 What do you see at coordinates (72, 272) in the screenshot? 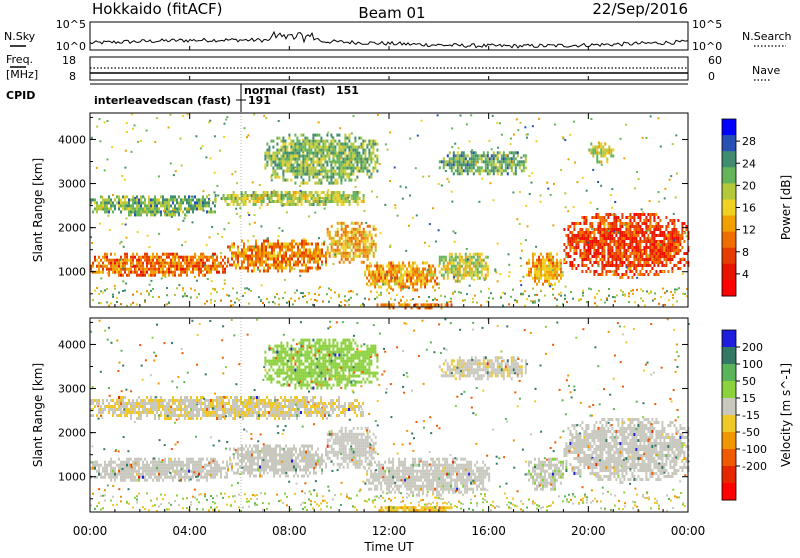
I see `power-ytick-label-0: 1000` at bounding box center [72, 272].